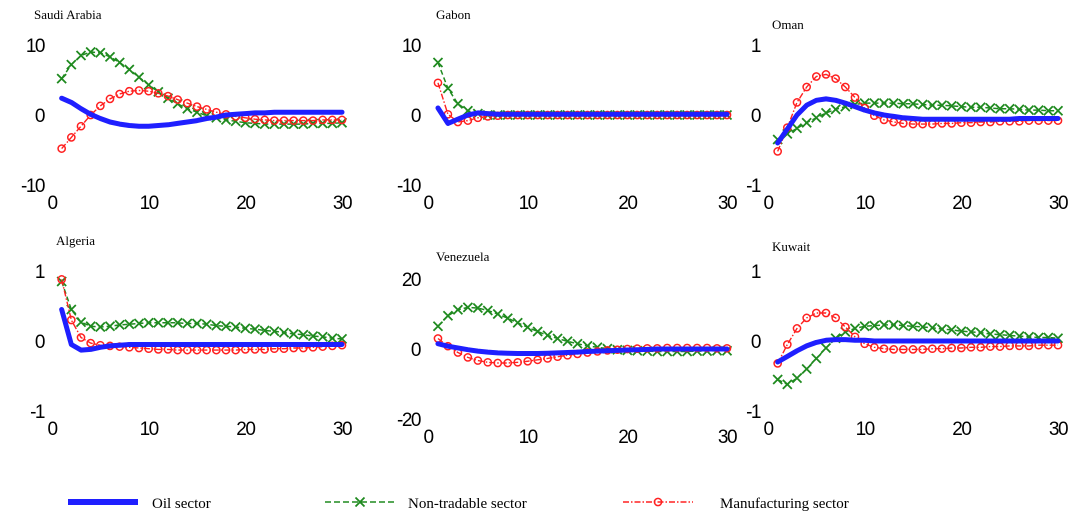  Describe the element at coordinates (791, 246) in the screenshot. I see `panel-title: Kuwait` at that location.